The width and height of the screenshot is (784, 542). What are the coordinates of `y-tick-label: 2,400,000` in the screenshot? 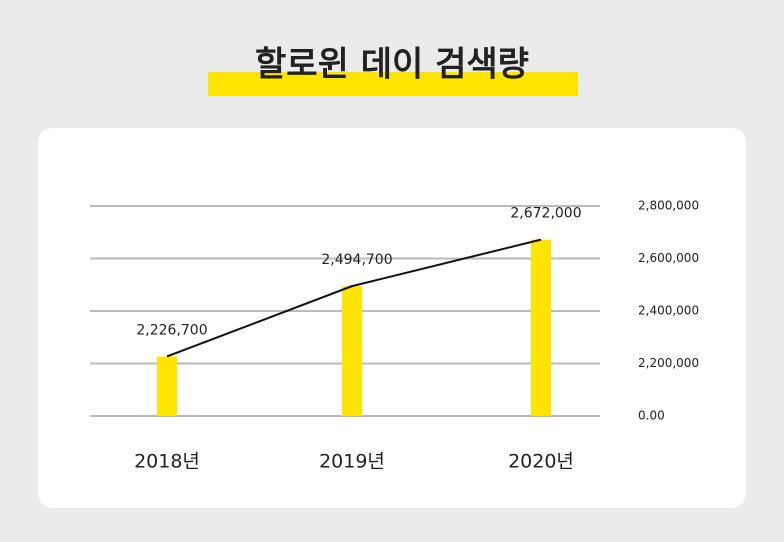 It's located at (668, 311).